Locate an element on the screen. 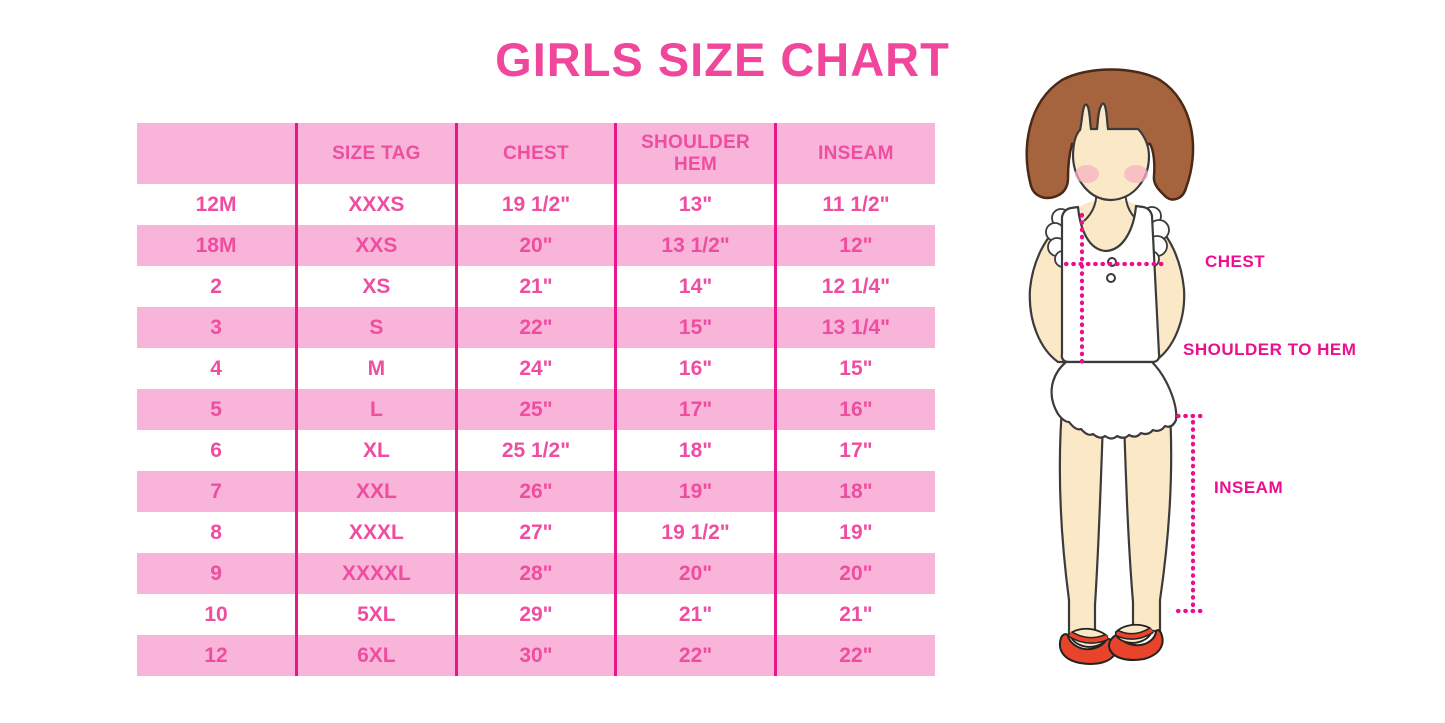 This screenshot has height=723, width=1445. table-header: SIZE TAG CHEST SHOULDER HEM INSEAM is located at coordinates (536, 153).